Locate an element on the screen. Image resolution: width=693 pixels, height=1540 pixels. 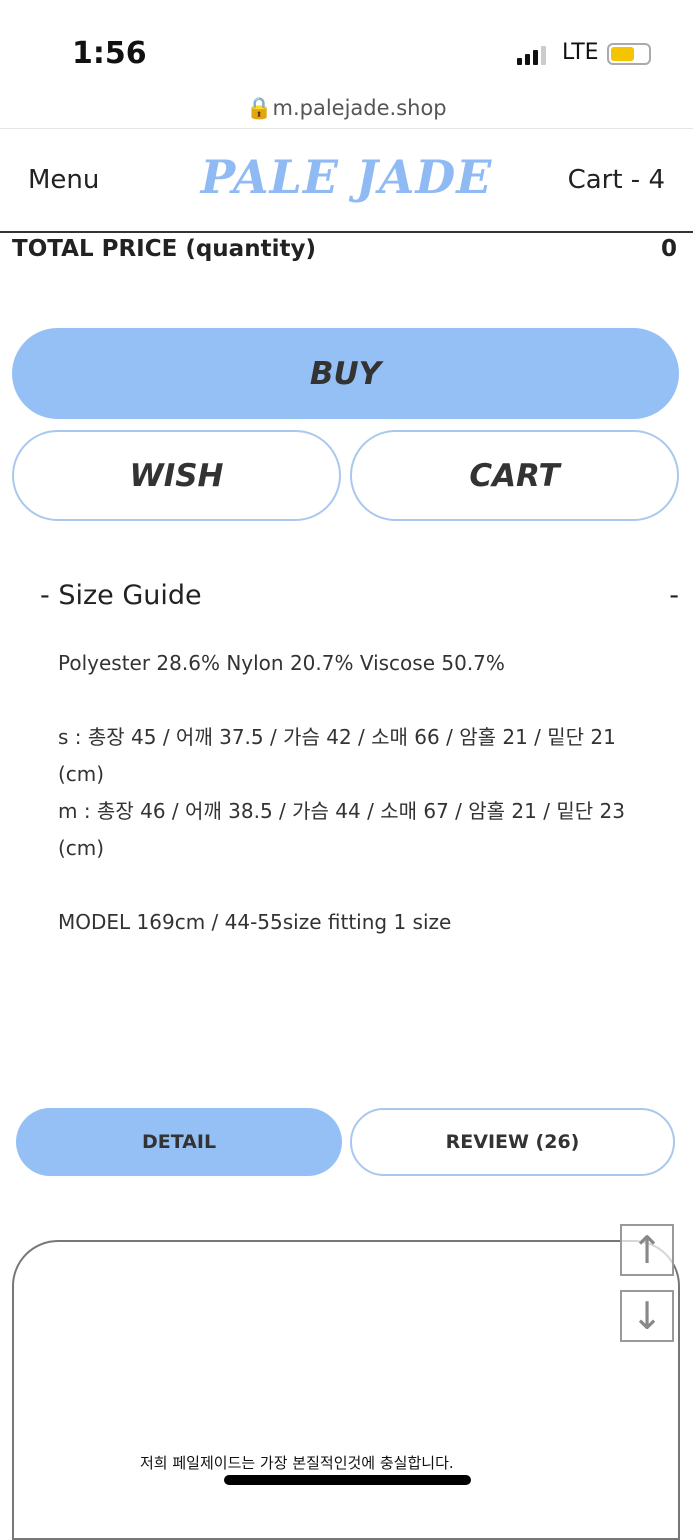
battery-icon is located at coordinates (629, 54).